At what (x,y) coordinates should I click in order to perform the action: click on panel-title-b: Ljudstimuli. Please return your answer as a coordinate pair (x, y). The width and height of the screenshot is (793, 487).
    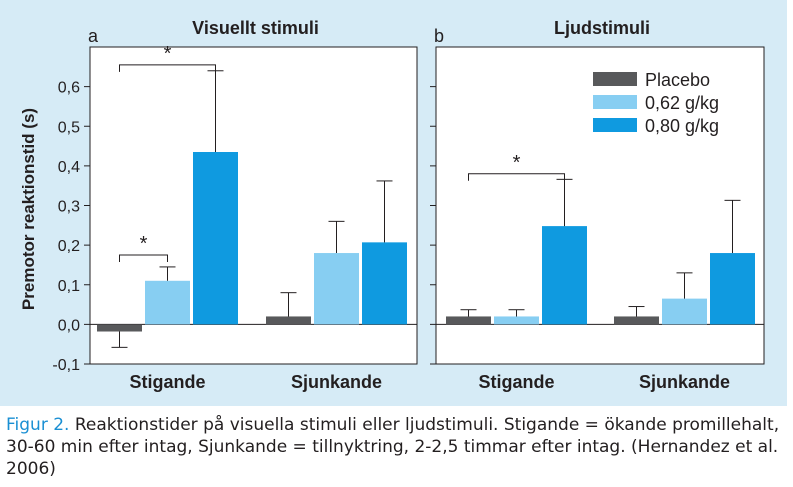
    Looking at the image, I should click on (602, 28).